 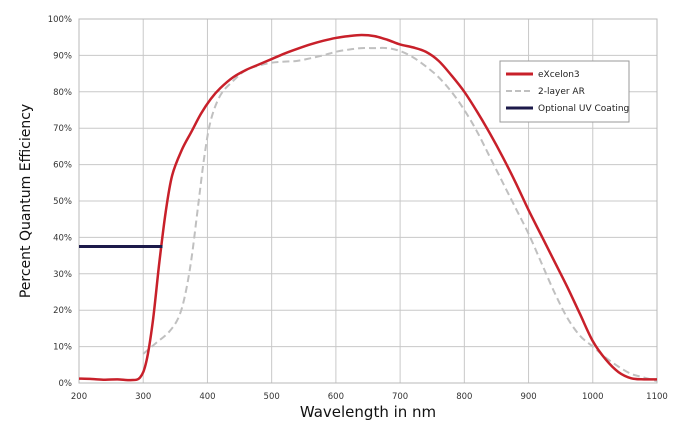 What do you see at coordinates (464, 397) in the screenshot?
I see `x-tick-label: 800` at bounding box center [464, 397].